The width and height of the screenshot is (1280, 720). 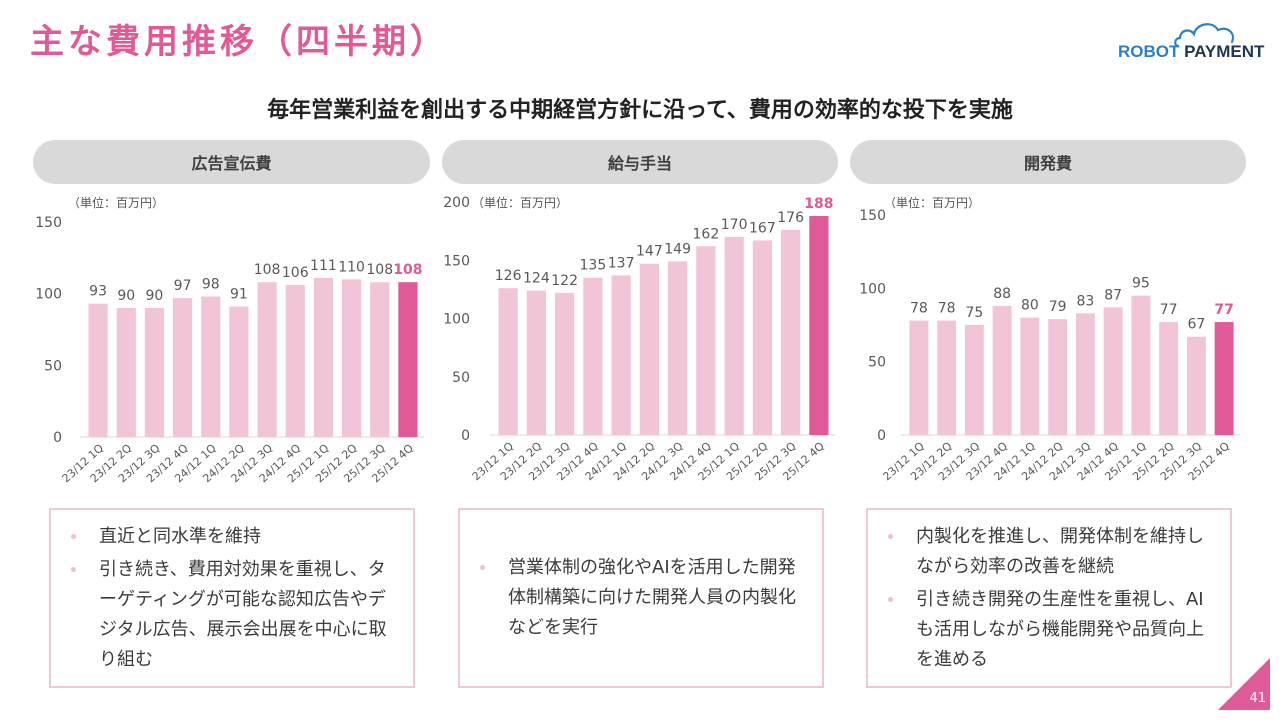 What do you see at coordinates (818, 204) in the screenshot?
I see `data-label: 188` at bounding box center [818, 204].